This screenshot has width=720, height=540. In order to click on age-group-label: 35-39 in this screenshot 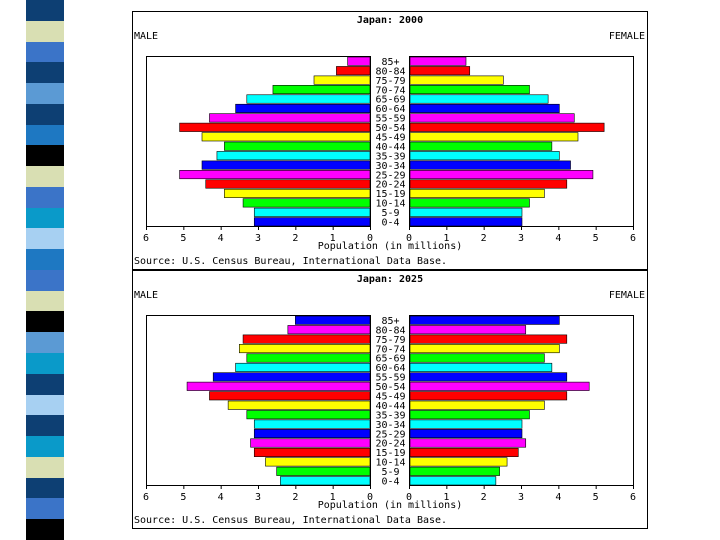, I will do `click(390, 415)`.